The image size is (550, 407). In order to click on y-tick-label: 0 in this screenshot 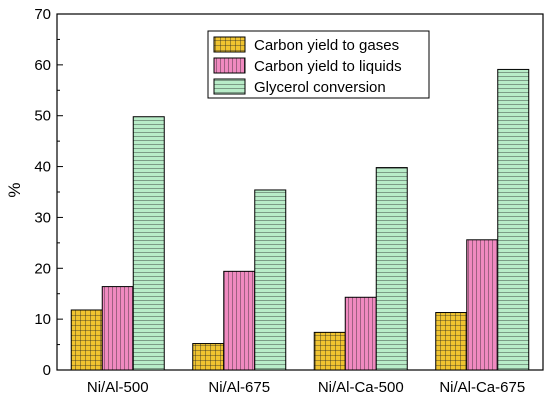, I will do `click(47, 370)`.